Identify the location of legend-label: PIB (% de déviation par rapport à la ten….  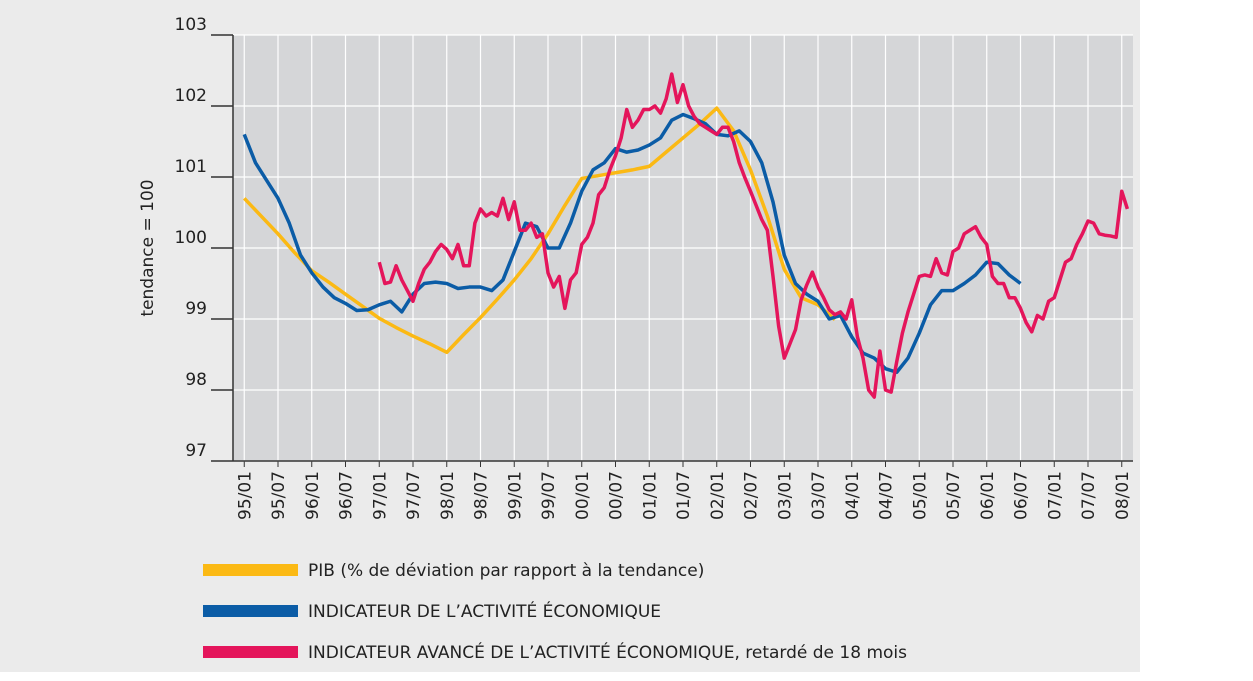
(506, 571).